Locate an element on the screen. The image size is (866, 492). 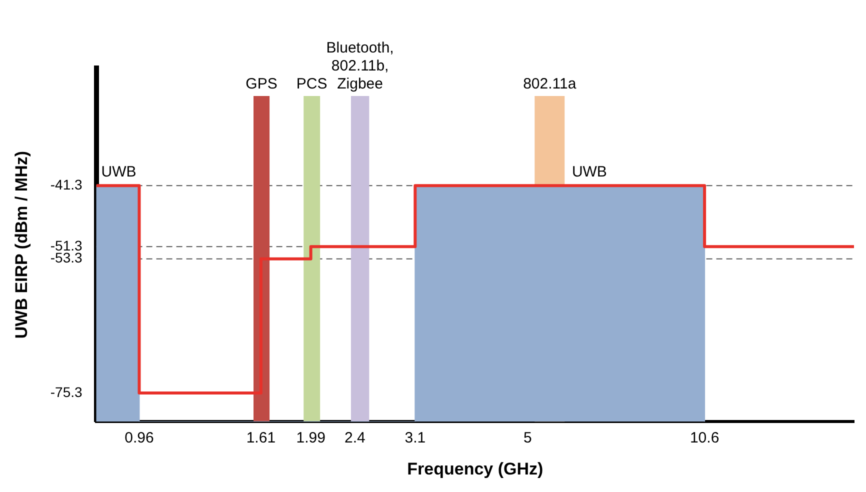
y-tick-label: -75.3 is located at coordinates (66, 392).